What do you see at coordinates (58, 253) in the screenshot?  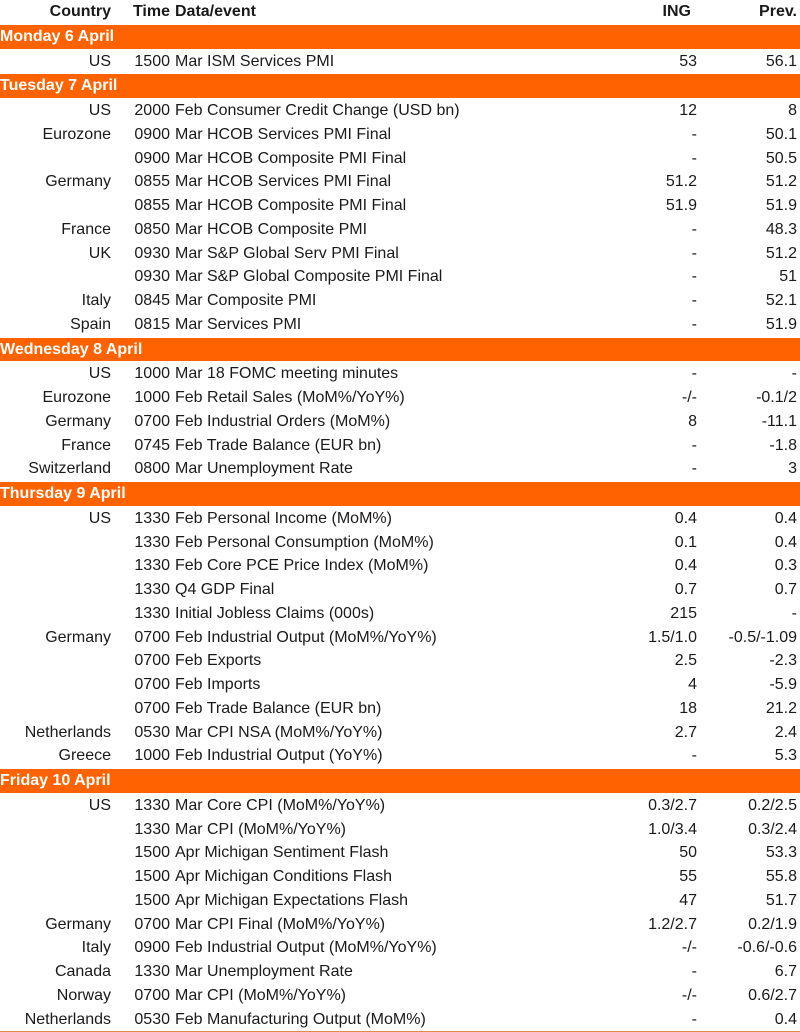 I see `country-cell: UK` at bounding box center [58, 253].